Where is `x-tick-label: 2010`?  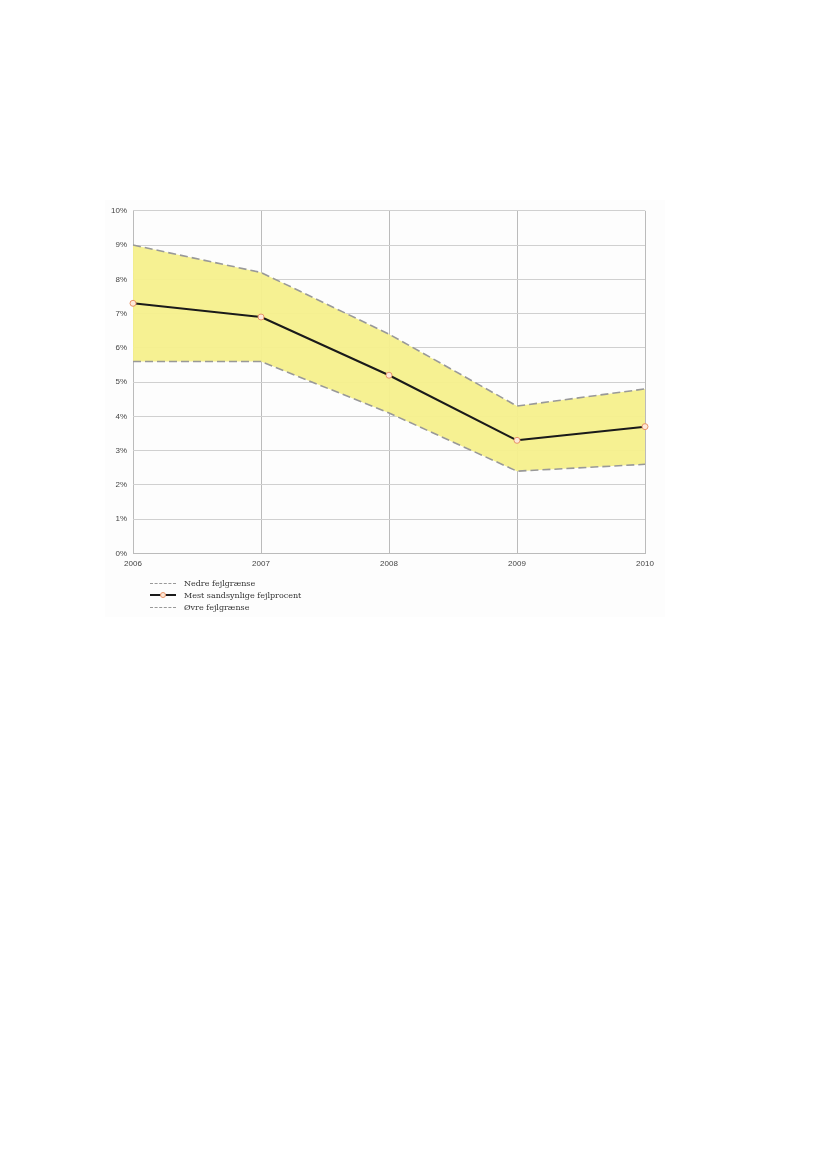 x-tick-label: 2010 is located at coordinates (645, 564).